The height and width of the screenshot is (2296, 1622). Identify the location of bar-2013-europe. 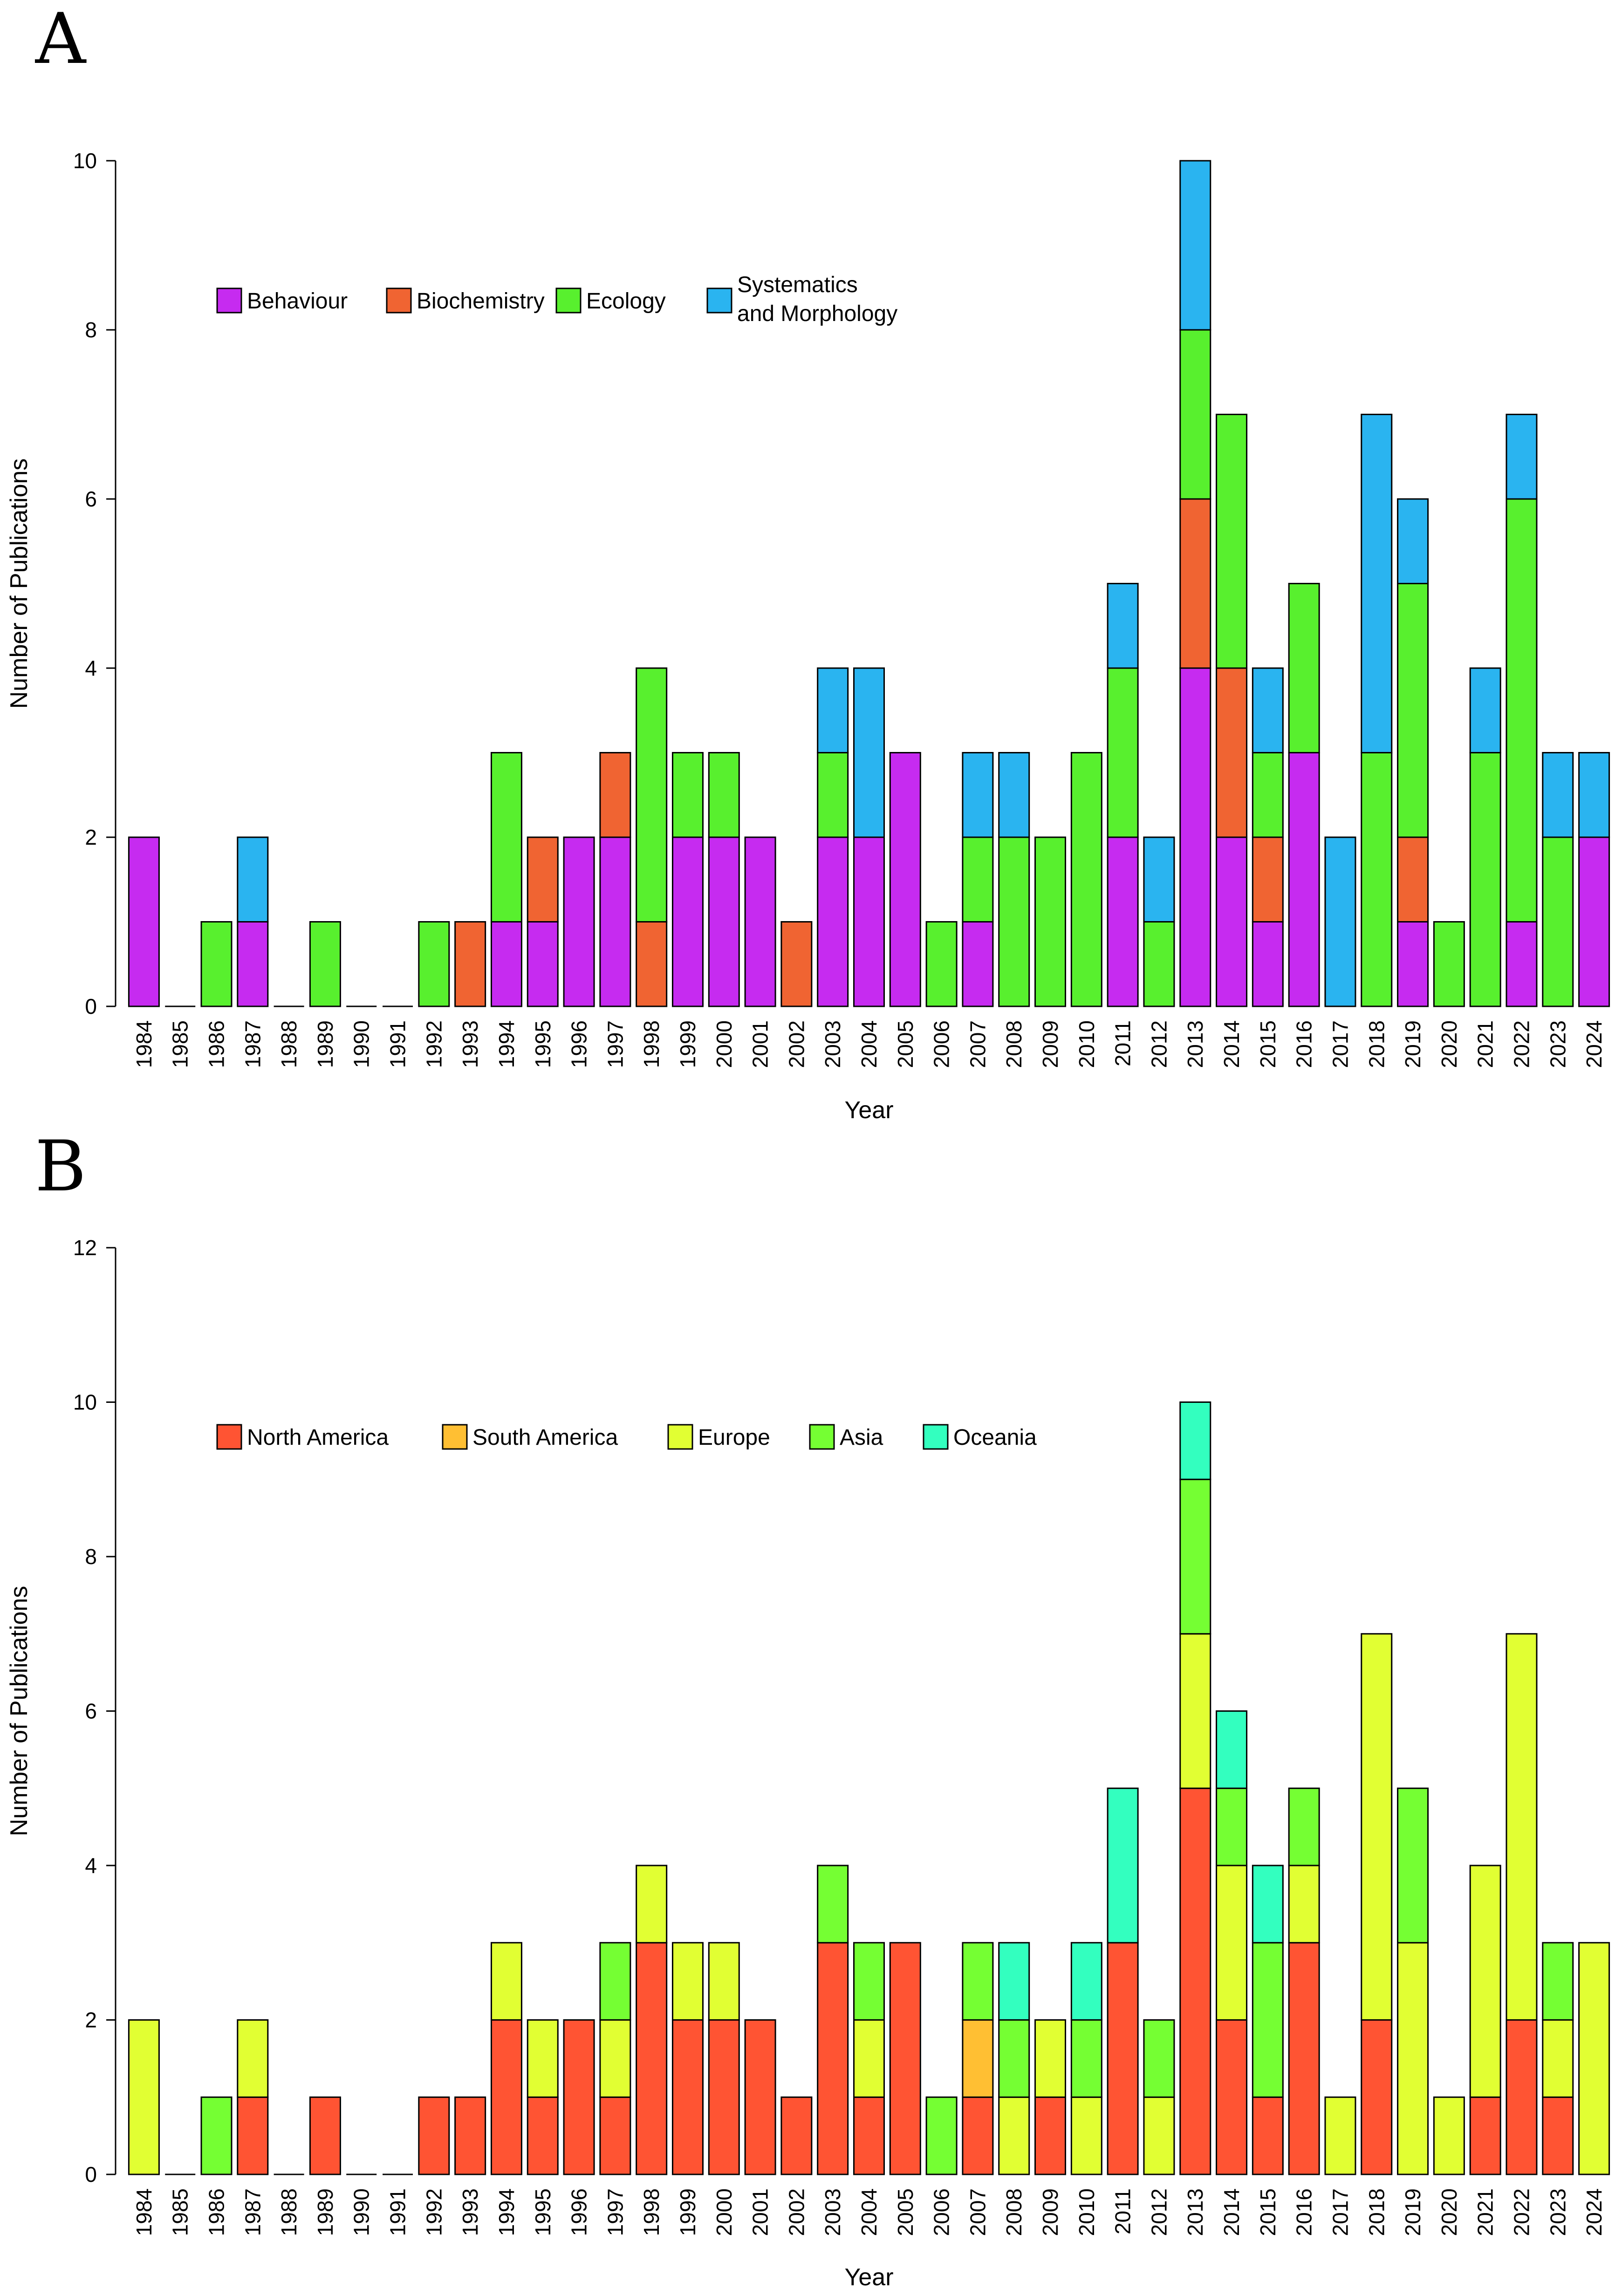
(1195, 1711).